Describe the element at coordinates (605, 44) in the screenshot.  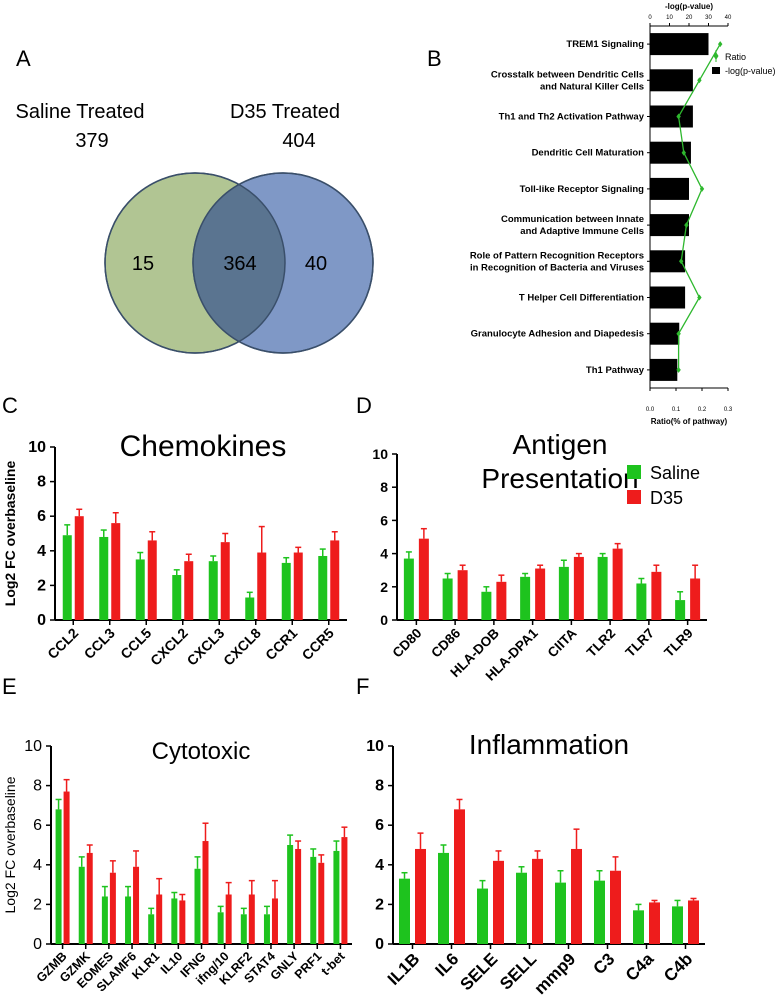
I see `pathway-label: TREM1 Signaling` at that location.